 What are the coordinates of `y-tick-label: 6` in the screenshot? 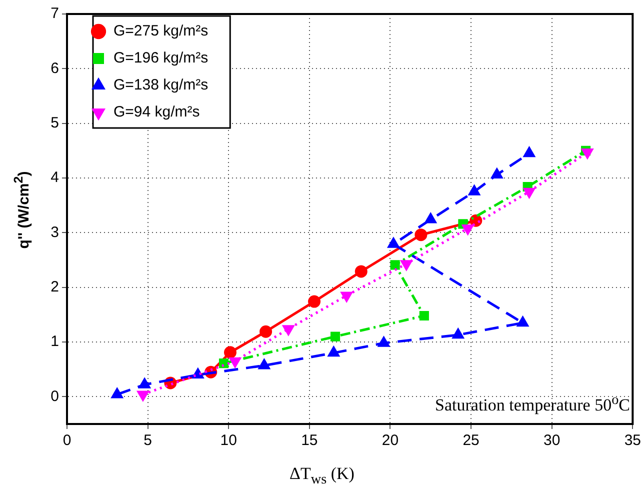 It's located at (54, 68).